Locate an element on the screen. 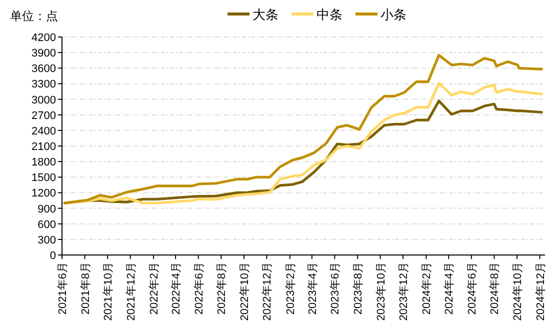 This screenshot has height=336, width=554. x-tick-label: 2024年4月 is located at coordinates (450, 288).